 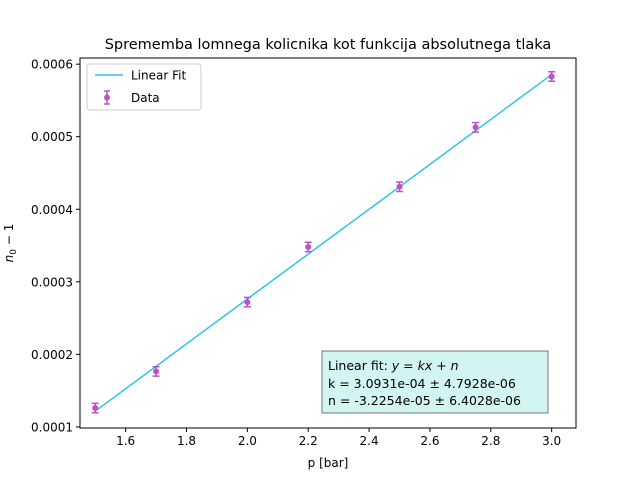 I want to click on x-tick-label: 2.2, so click(x=308, y=441).